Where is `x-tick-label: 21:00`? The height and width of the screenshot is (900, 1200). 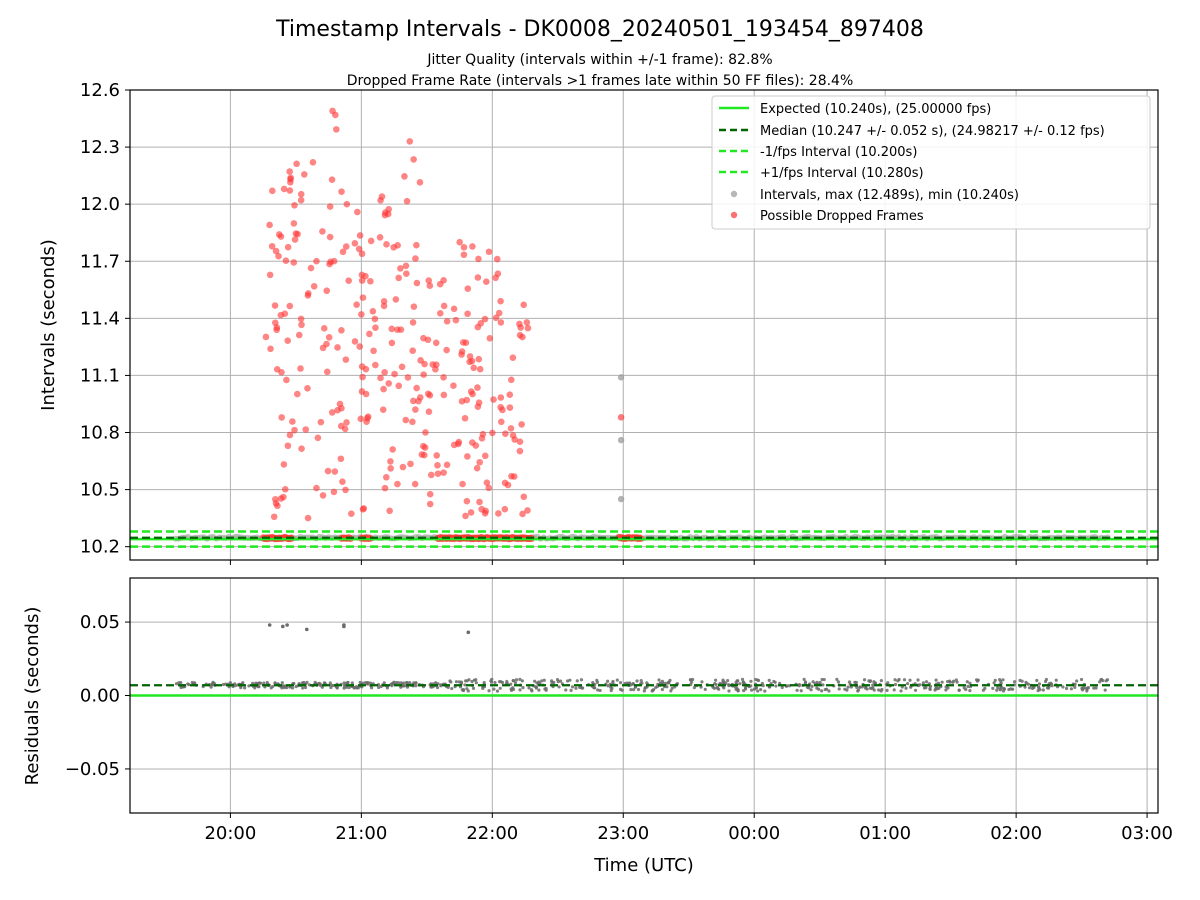 x-tick-label: 21:00 is located at coordinates (361, 833).